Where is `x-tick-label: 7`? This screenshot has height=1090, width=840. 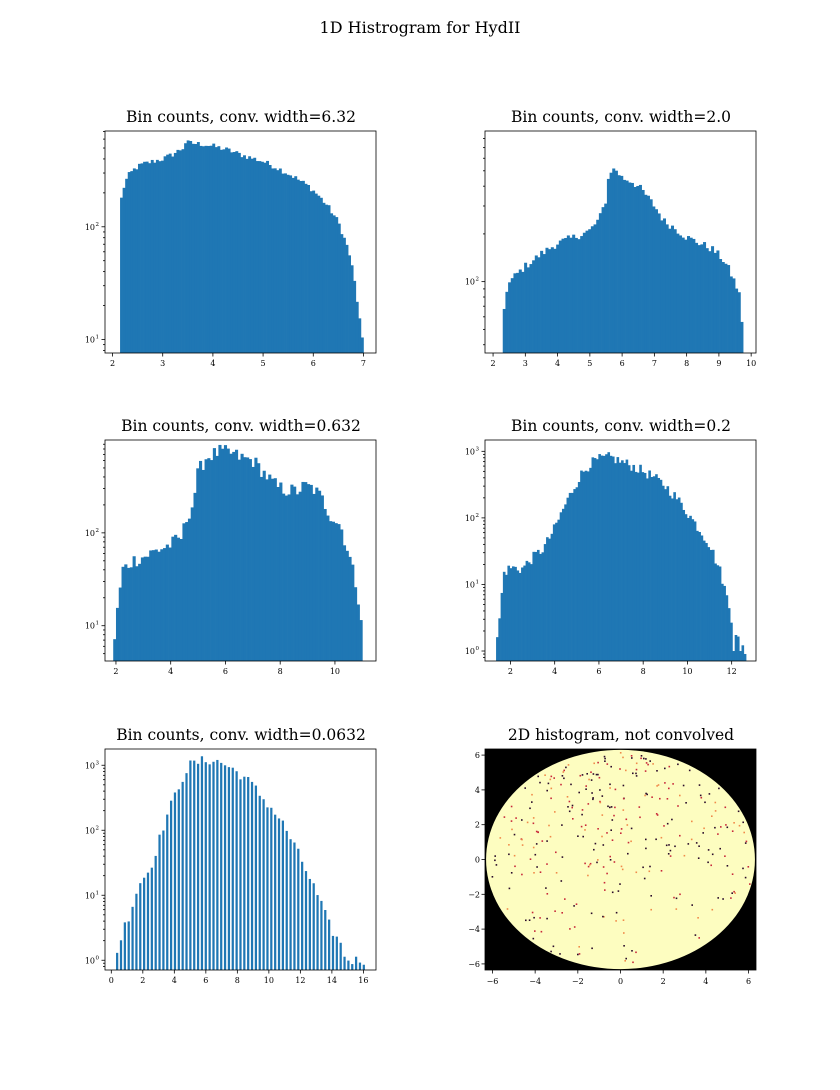
x-tick-label: 7 is located at coordinates (654, 363).